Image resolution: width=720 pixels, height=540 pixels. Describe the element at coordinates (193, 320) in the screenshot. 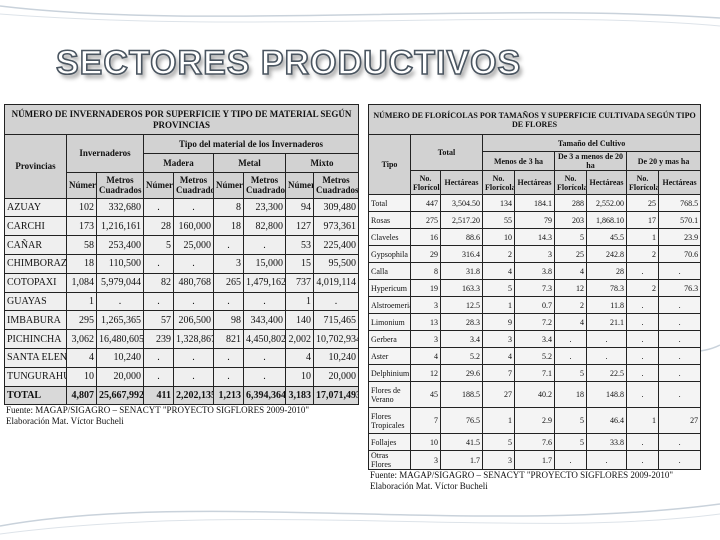

I see `table-cell: 206,500` at that location.